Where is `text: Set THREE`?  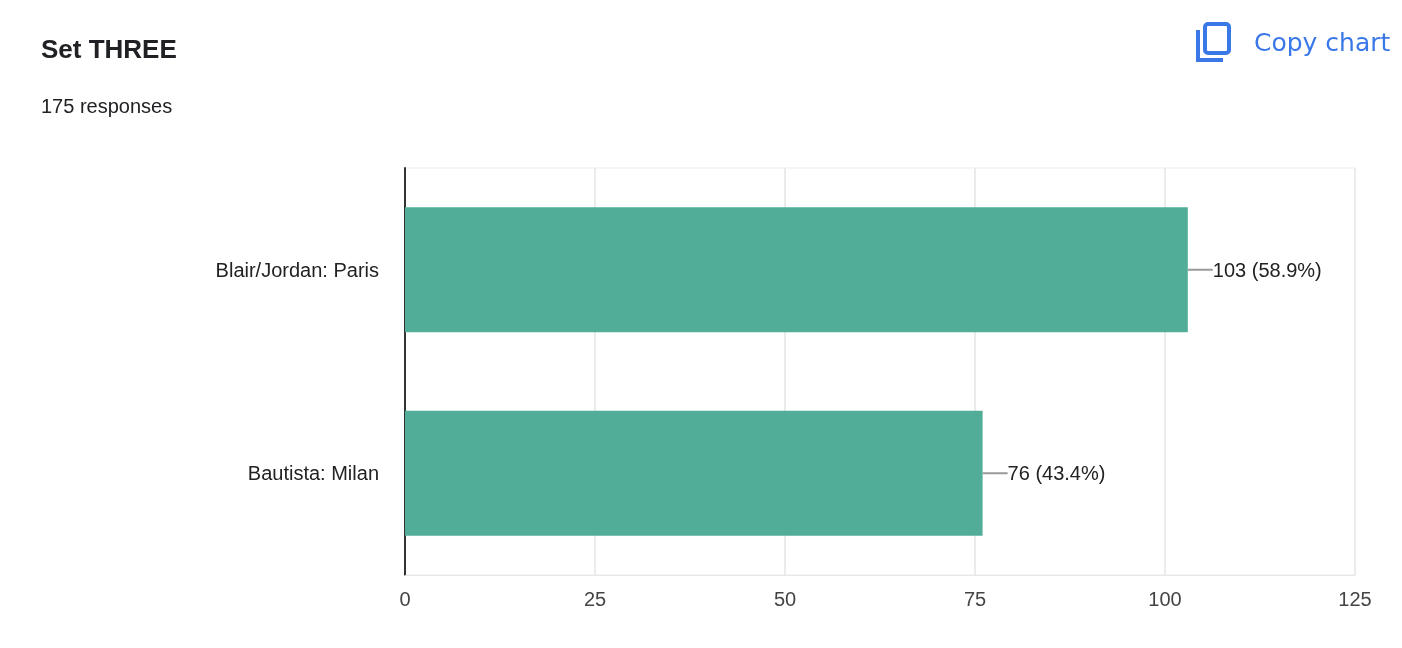
text: Set THREE is located at coordinates (109, 49).